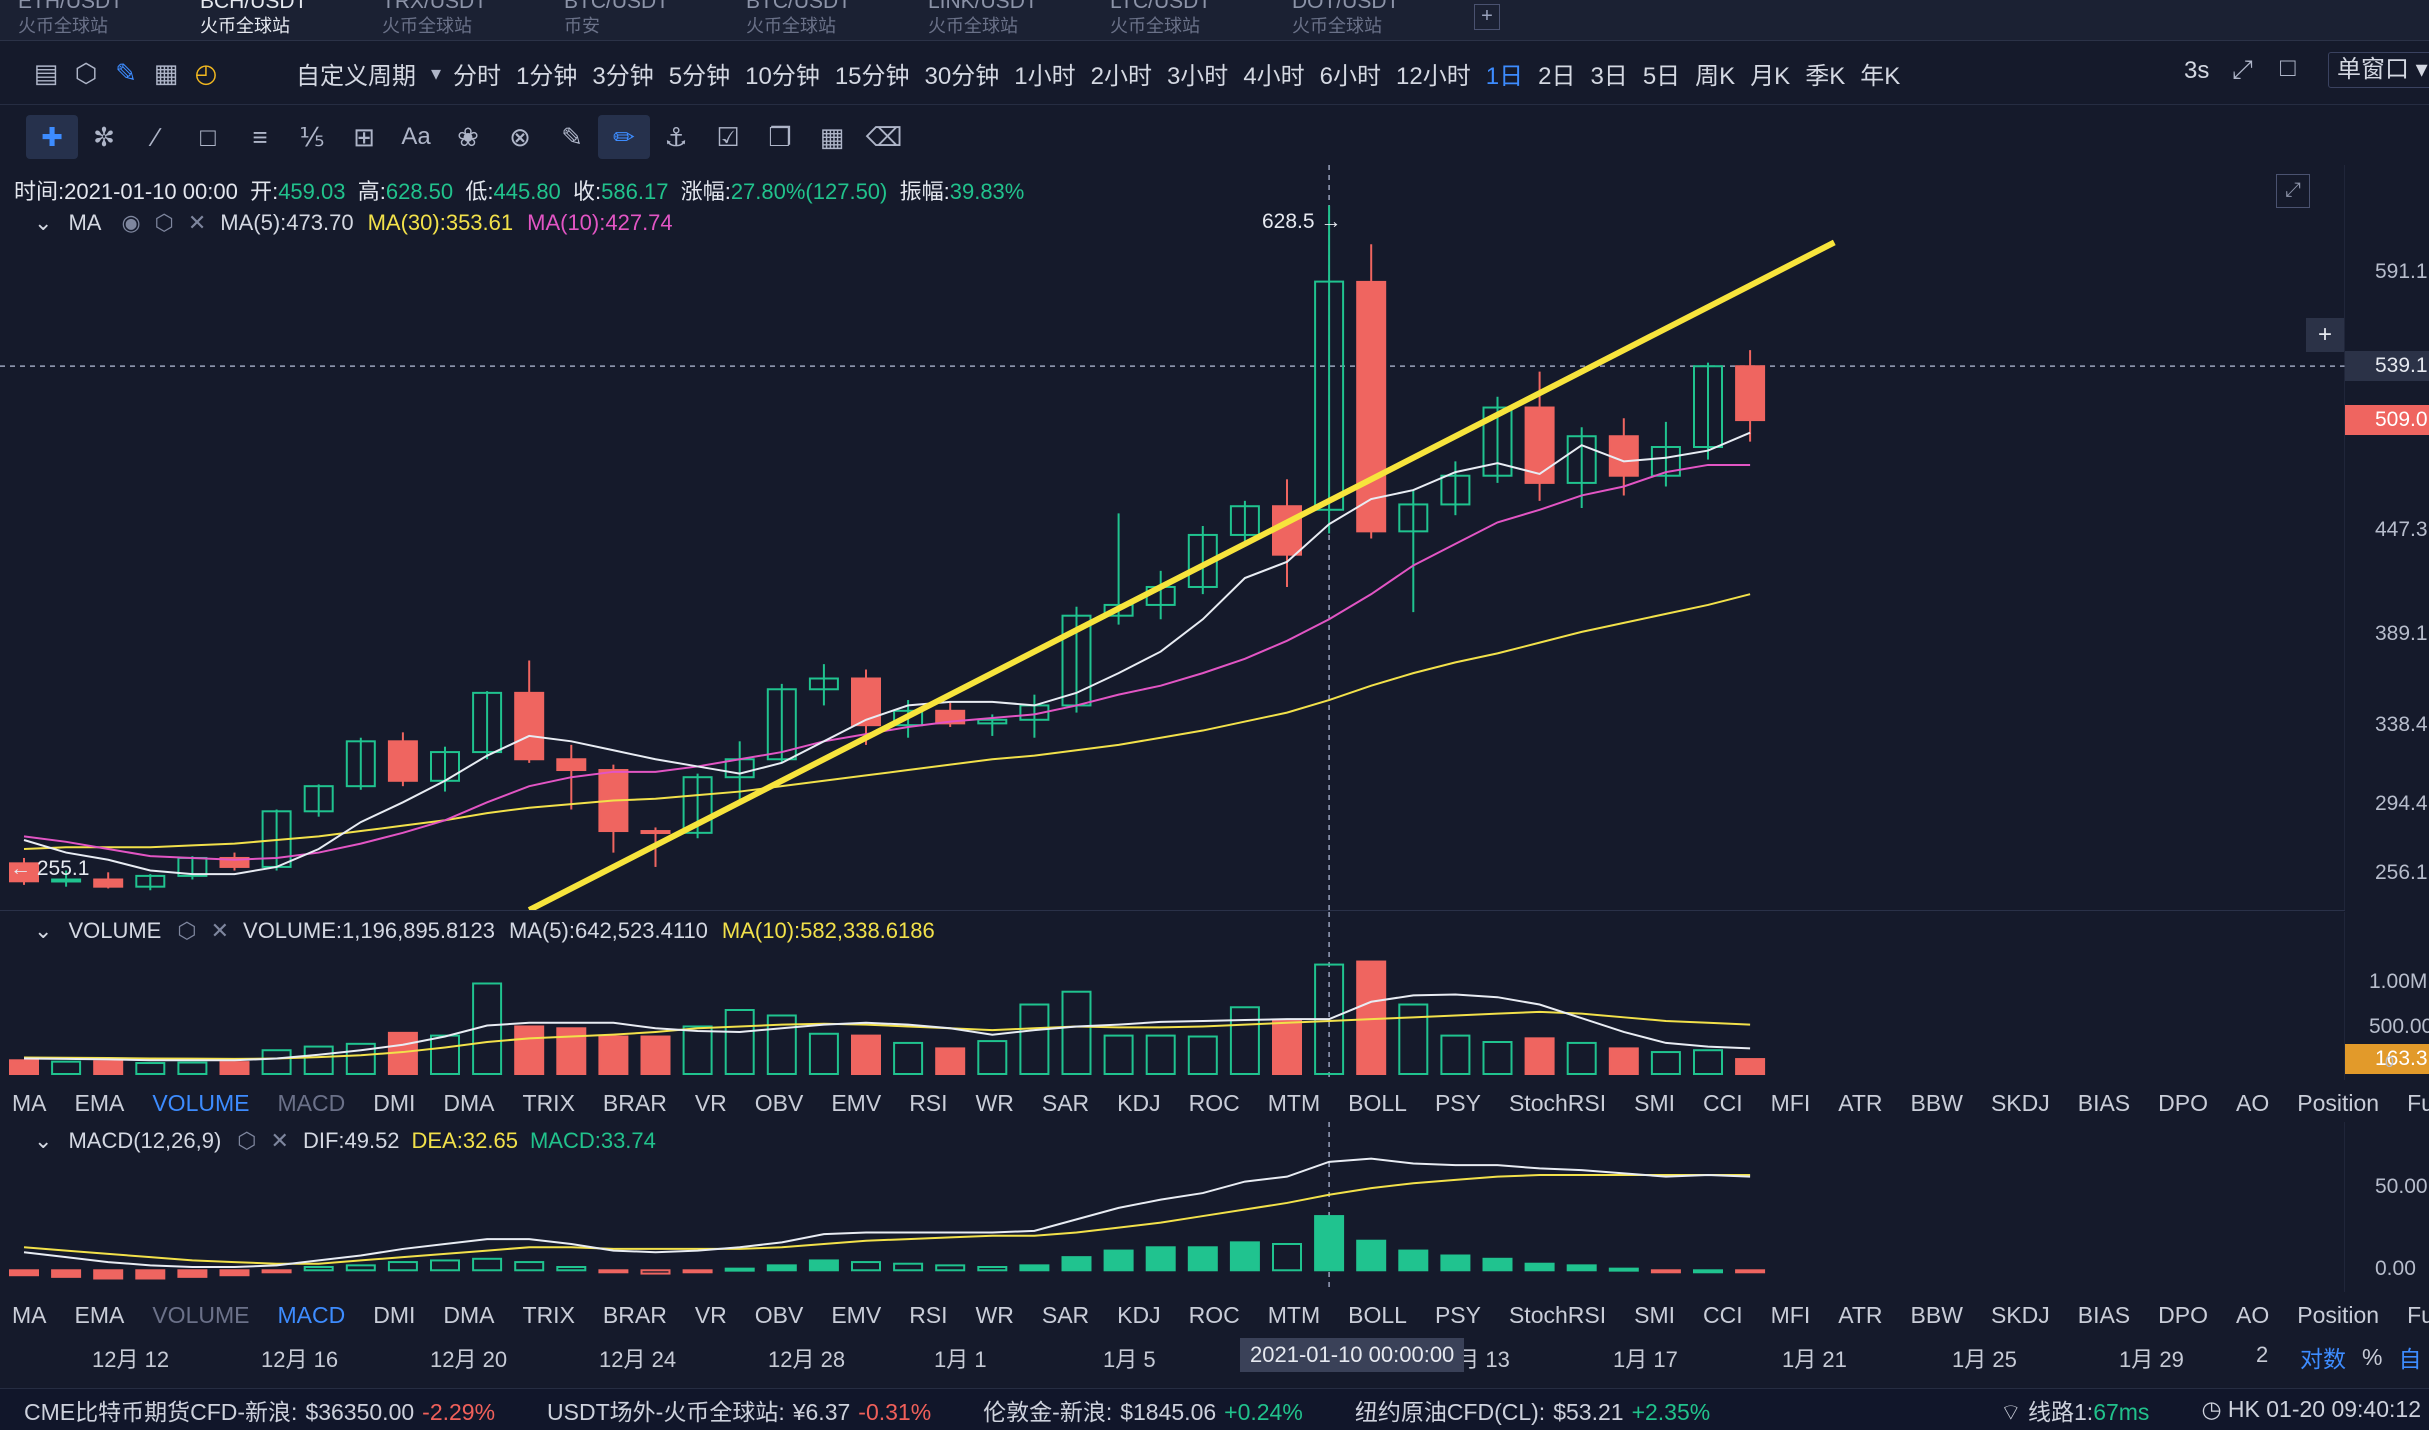 This screenshot has width=2429, height=1430. Describe the element at coordinates (1274, 76) in the screenshot. I see `period-4小时: 4小时` at that location.